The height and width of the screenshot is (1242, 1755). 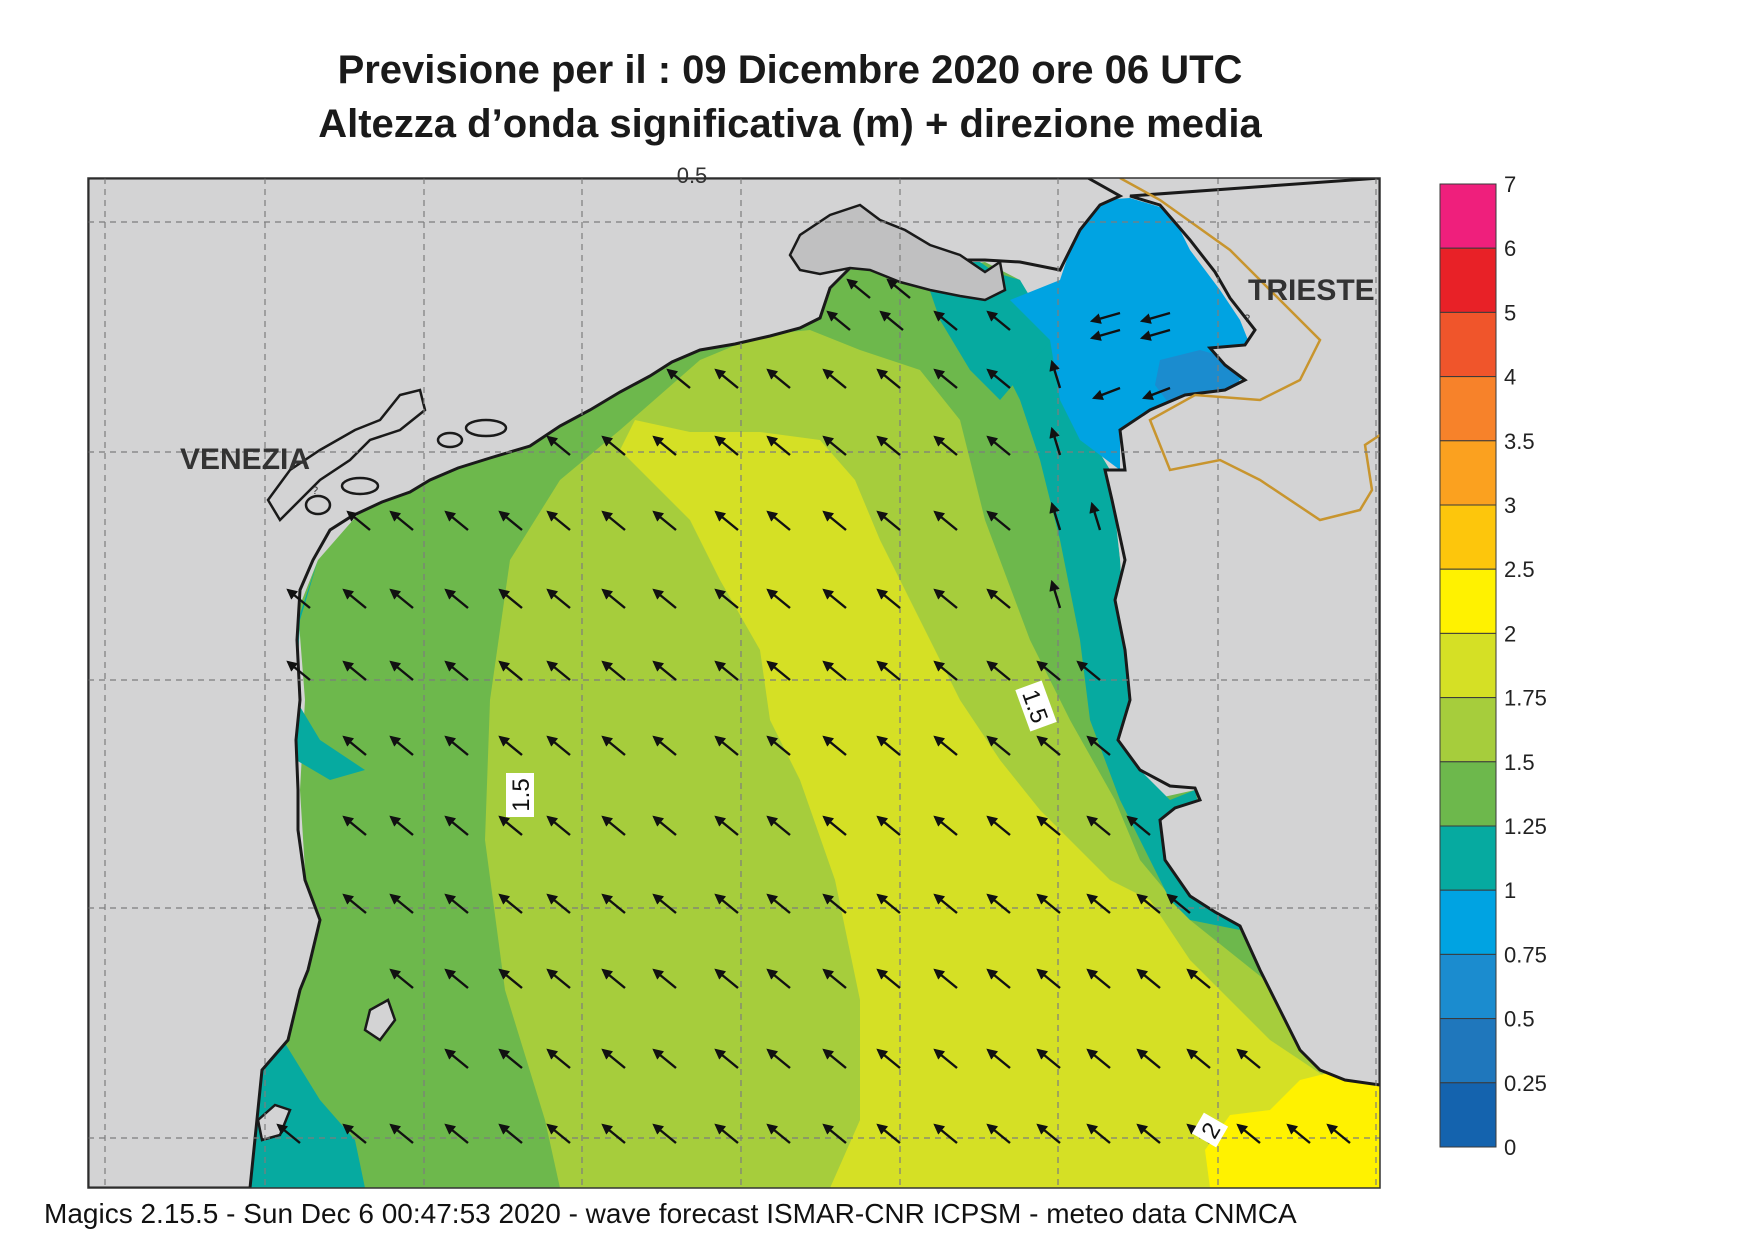 I want to click on legend-tick-label: 2.5, so click(x=1519, y=569).